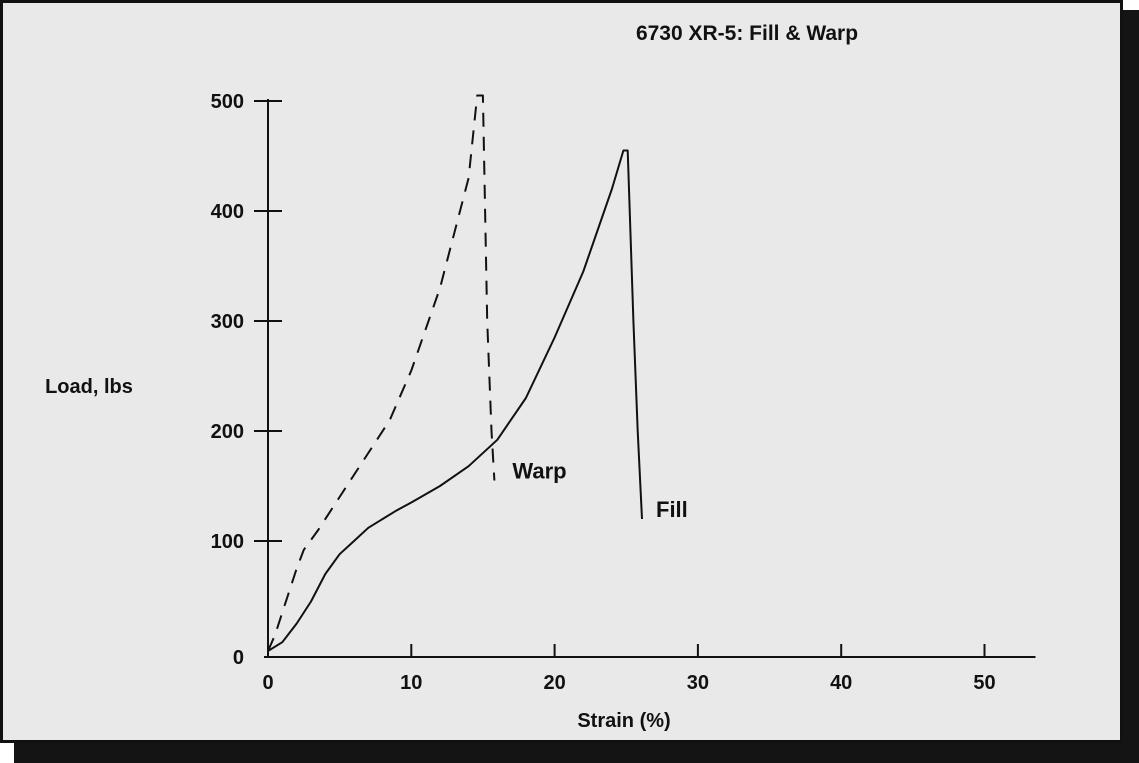 This screenshot has width=1139, height=763. Describe the element at coordinates (747, 33) in the screenshot. I see `chart-title: 6730 XR-5: Fill & Warp` at that location.